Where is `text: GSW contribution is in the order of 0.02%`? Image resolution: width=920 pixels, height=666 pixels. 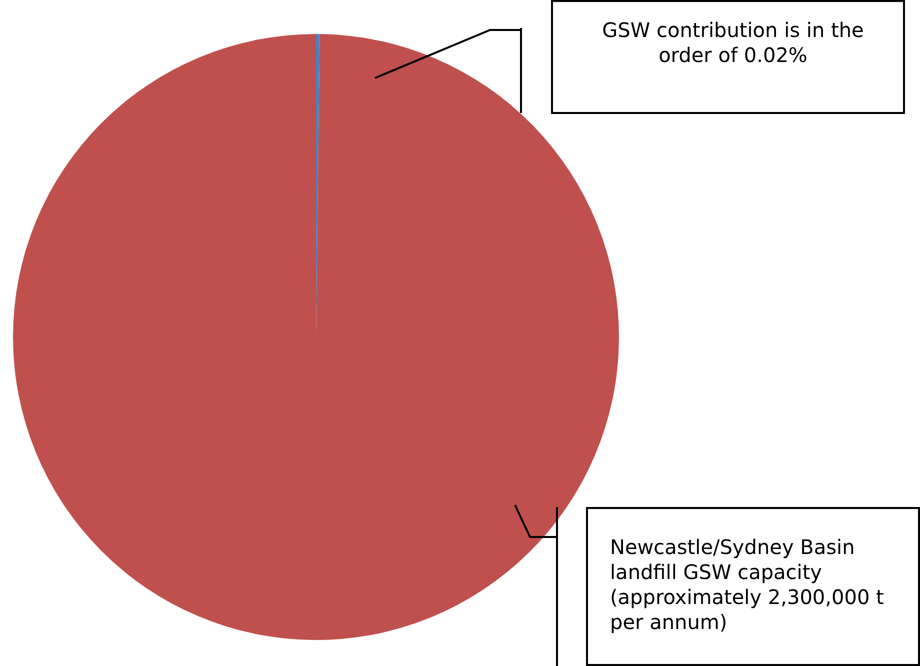
text: GSW contribution is in the order of 0.02% is located at coordinates (728, 57).